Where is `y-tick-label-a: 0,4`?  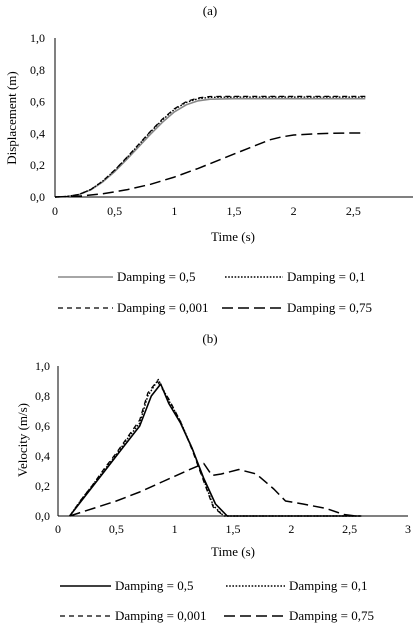
y-tick-label-a: 0,4 is located at coordinates (37, 133).